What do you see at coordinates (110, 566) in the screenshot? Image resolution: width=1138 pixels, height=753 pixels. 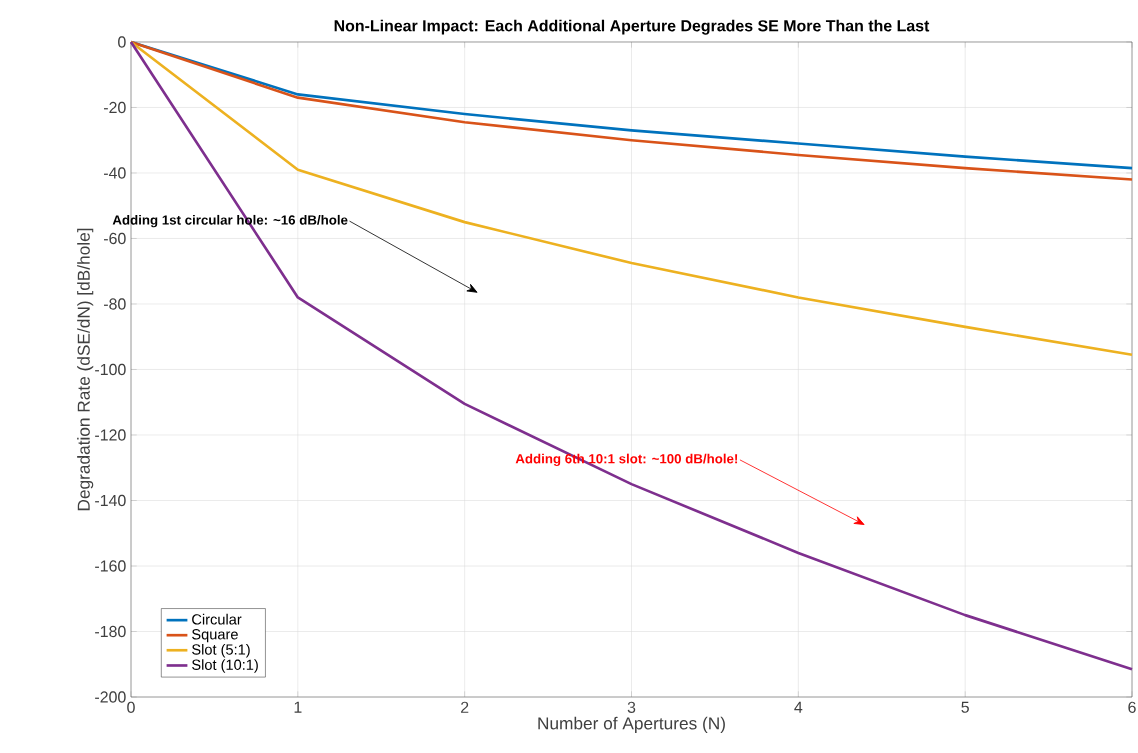 I see `y-tick-label: -160` at bounding box center [110, 566].